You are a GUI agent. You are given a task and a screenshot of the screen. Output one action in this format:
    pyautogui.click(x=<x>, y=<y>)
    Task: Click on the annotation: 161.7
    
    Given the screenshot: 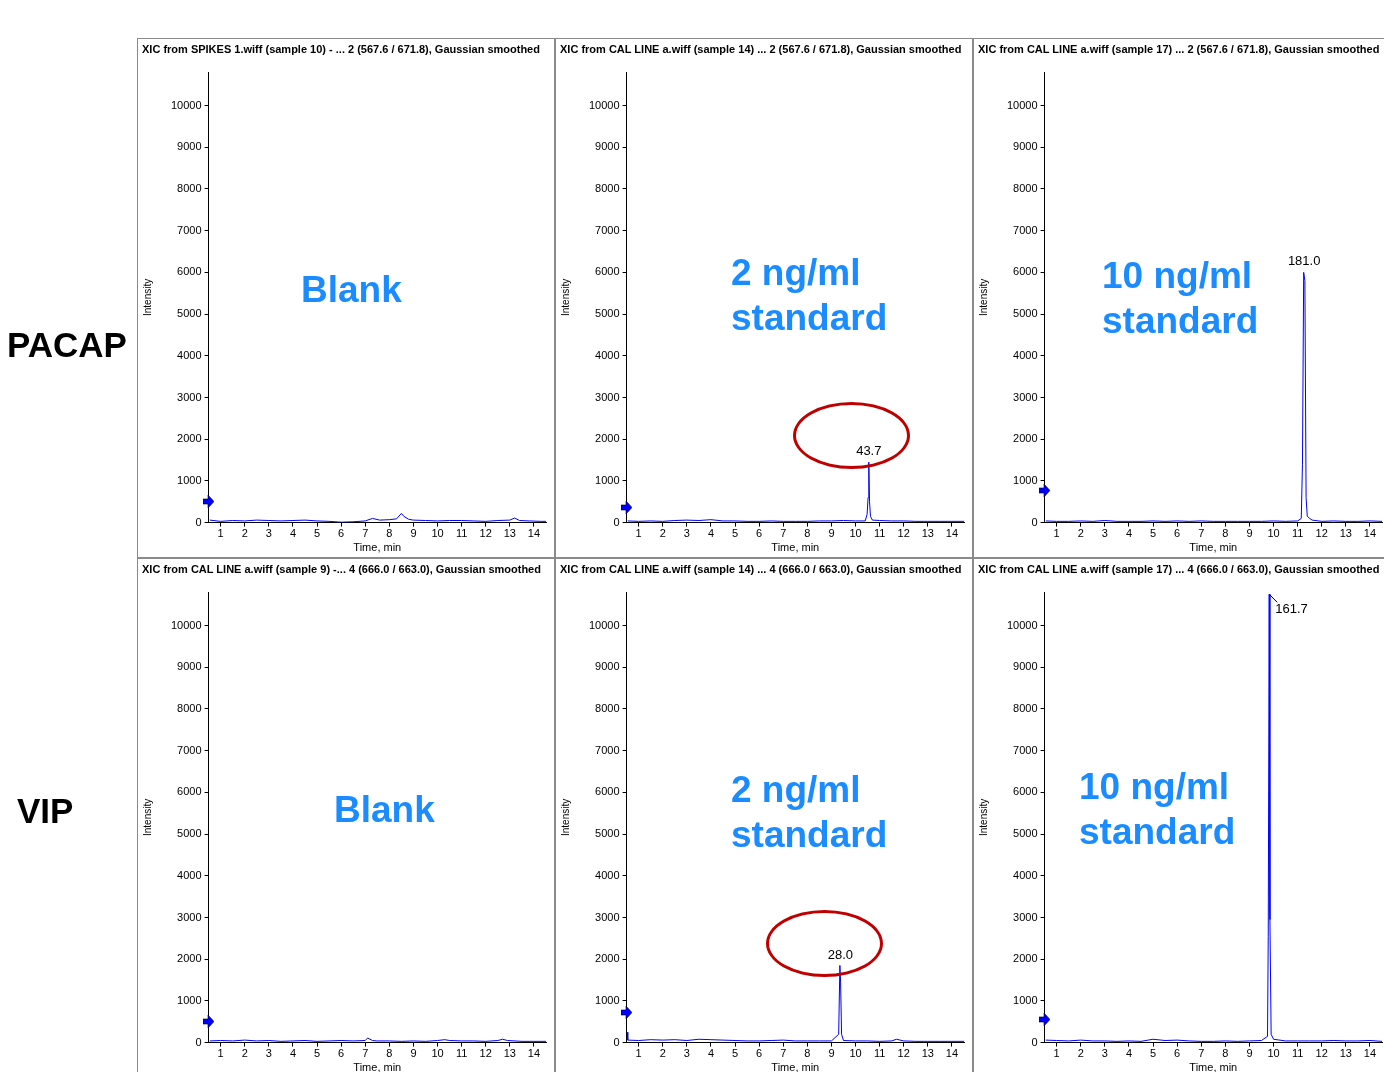 What is the action you would take?
    pyautogui.click(x=1291, y=609)
    